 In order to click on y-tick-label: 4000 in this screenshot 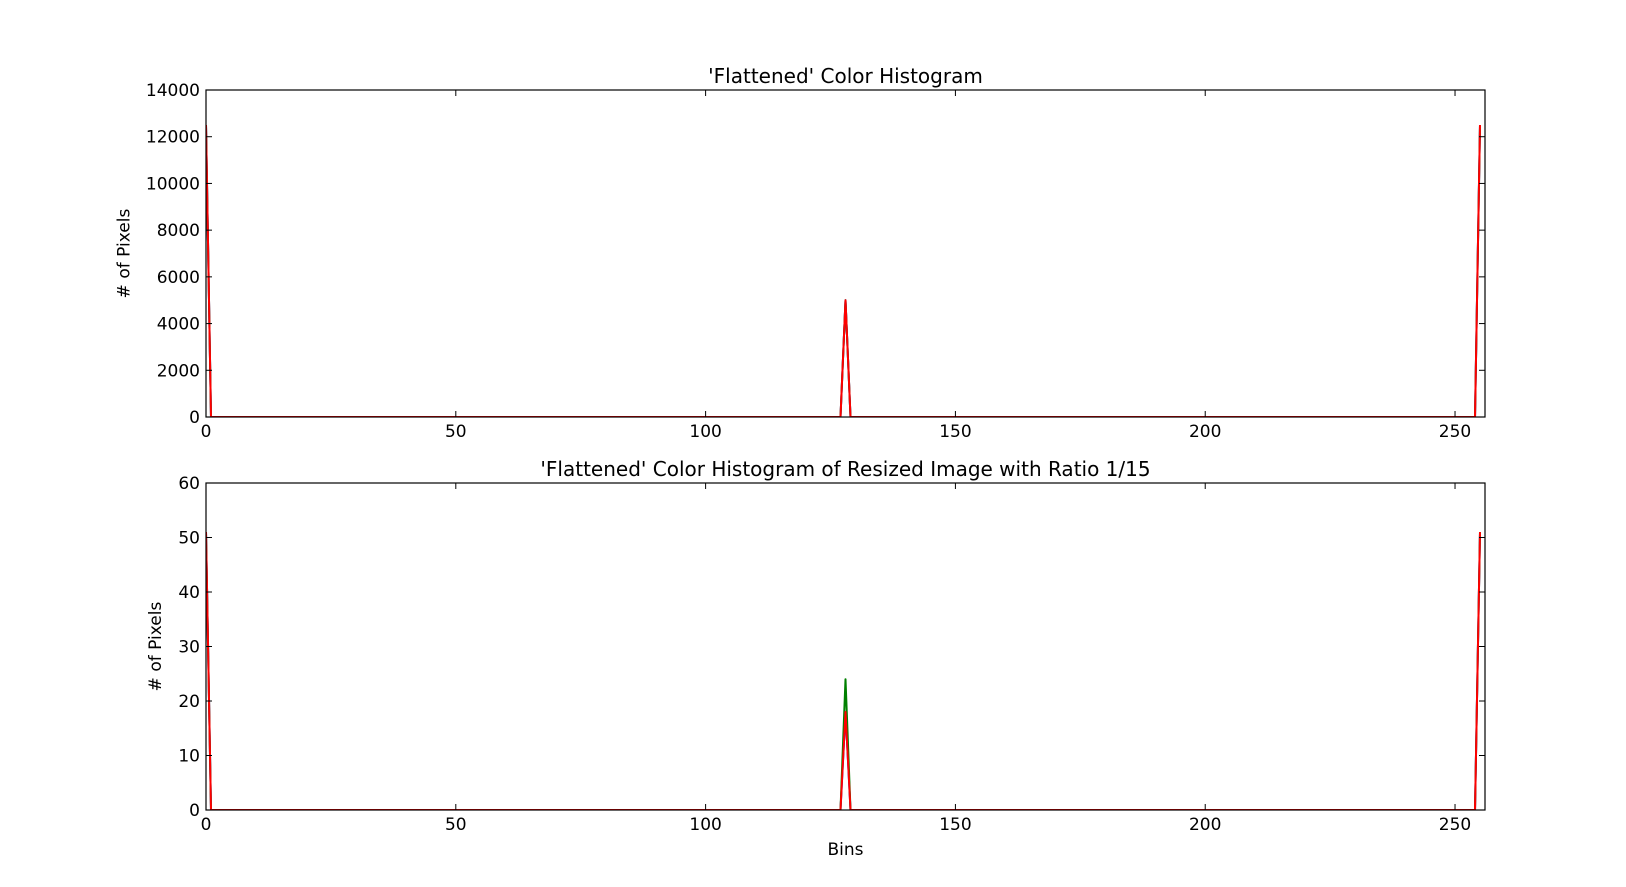, I will do `click(178, 325)`.